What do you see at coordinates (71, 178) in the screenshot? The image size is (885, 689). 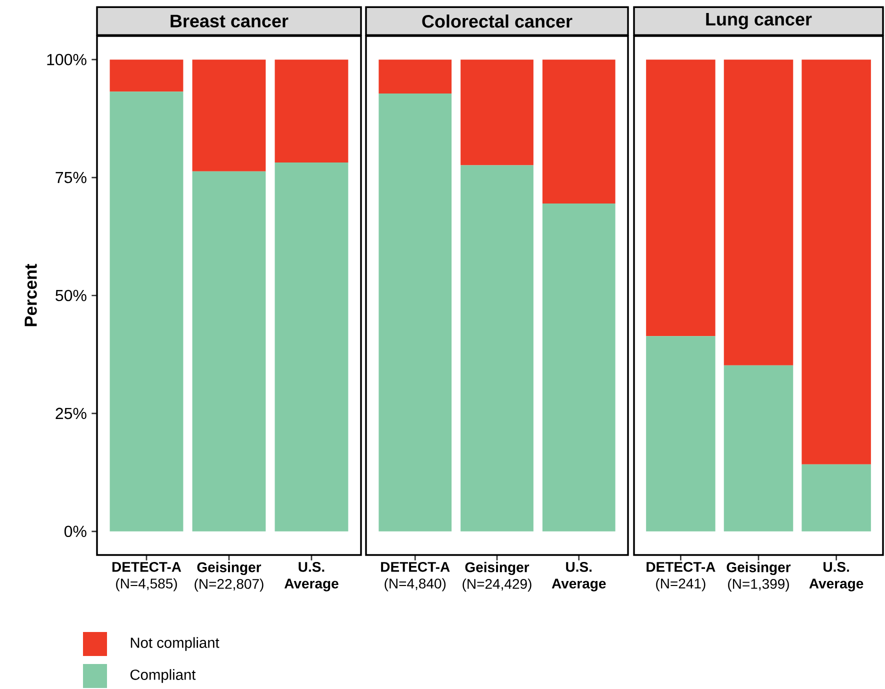 I see `y-tick-label: 75%` at bounding box center [71, 178].